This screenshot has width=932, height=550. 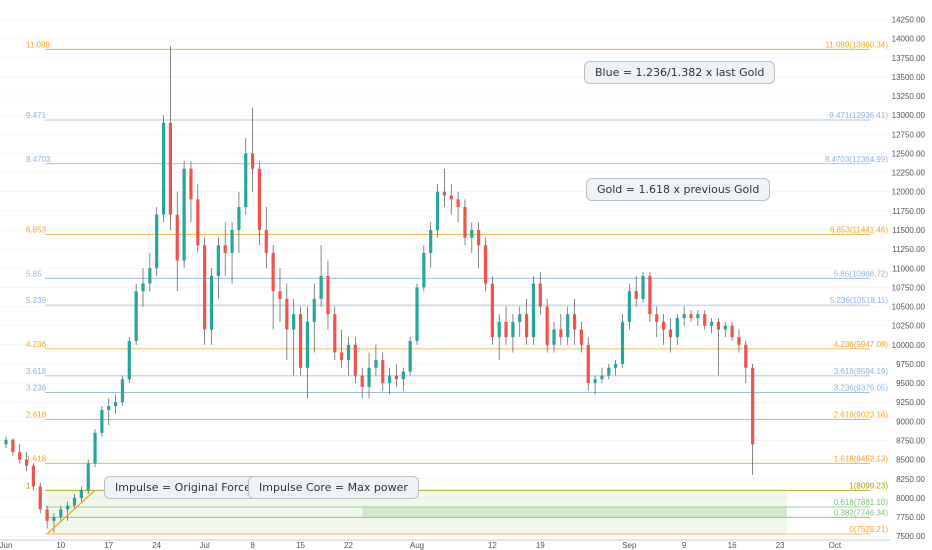 What do you see at coordinates (910, 383) in the screenshot?
I see `y-tick-label: 9500.00` at bounding box center [910, 383].